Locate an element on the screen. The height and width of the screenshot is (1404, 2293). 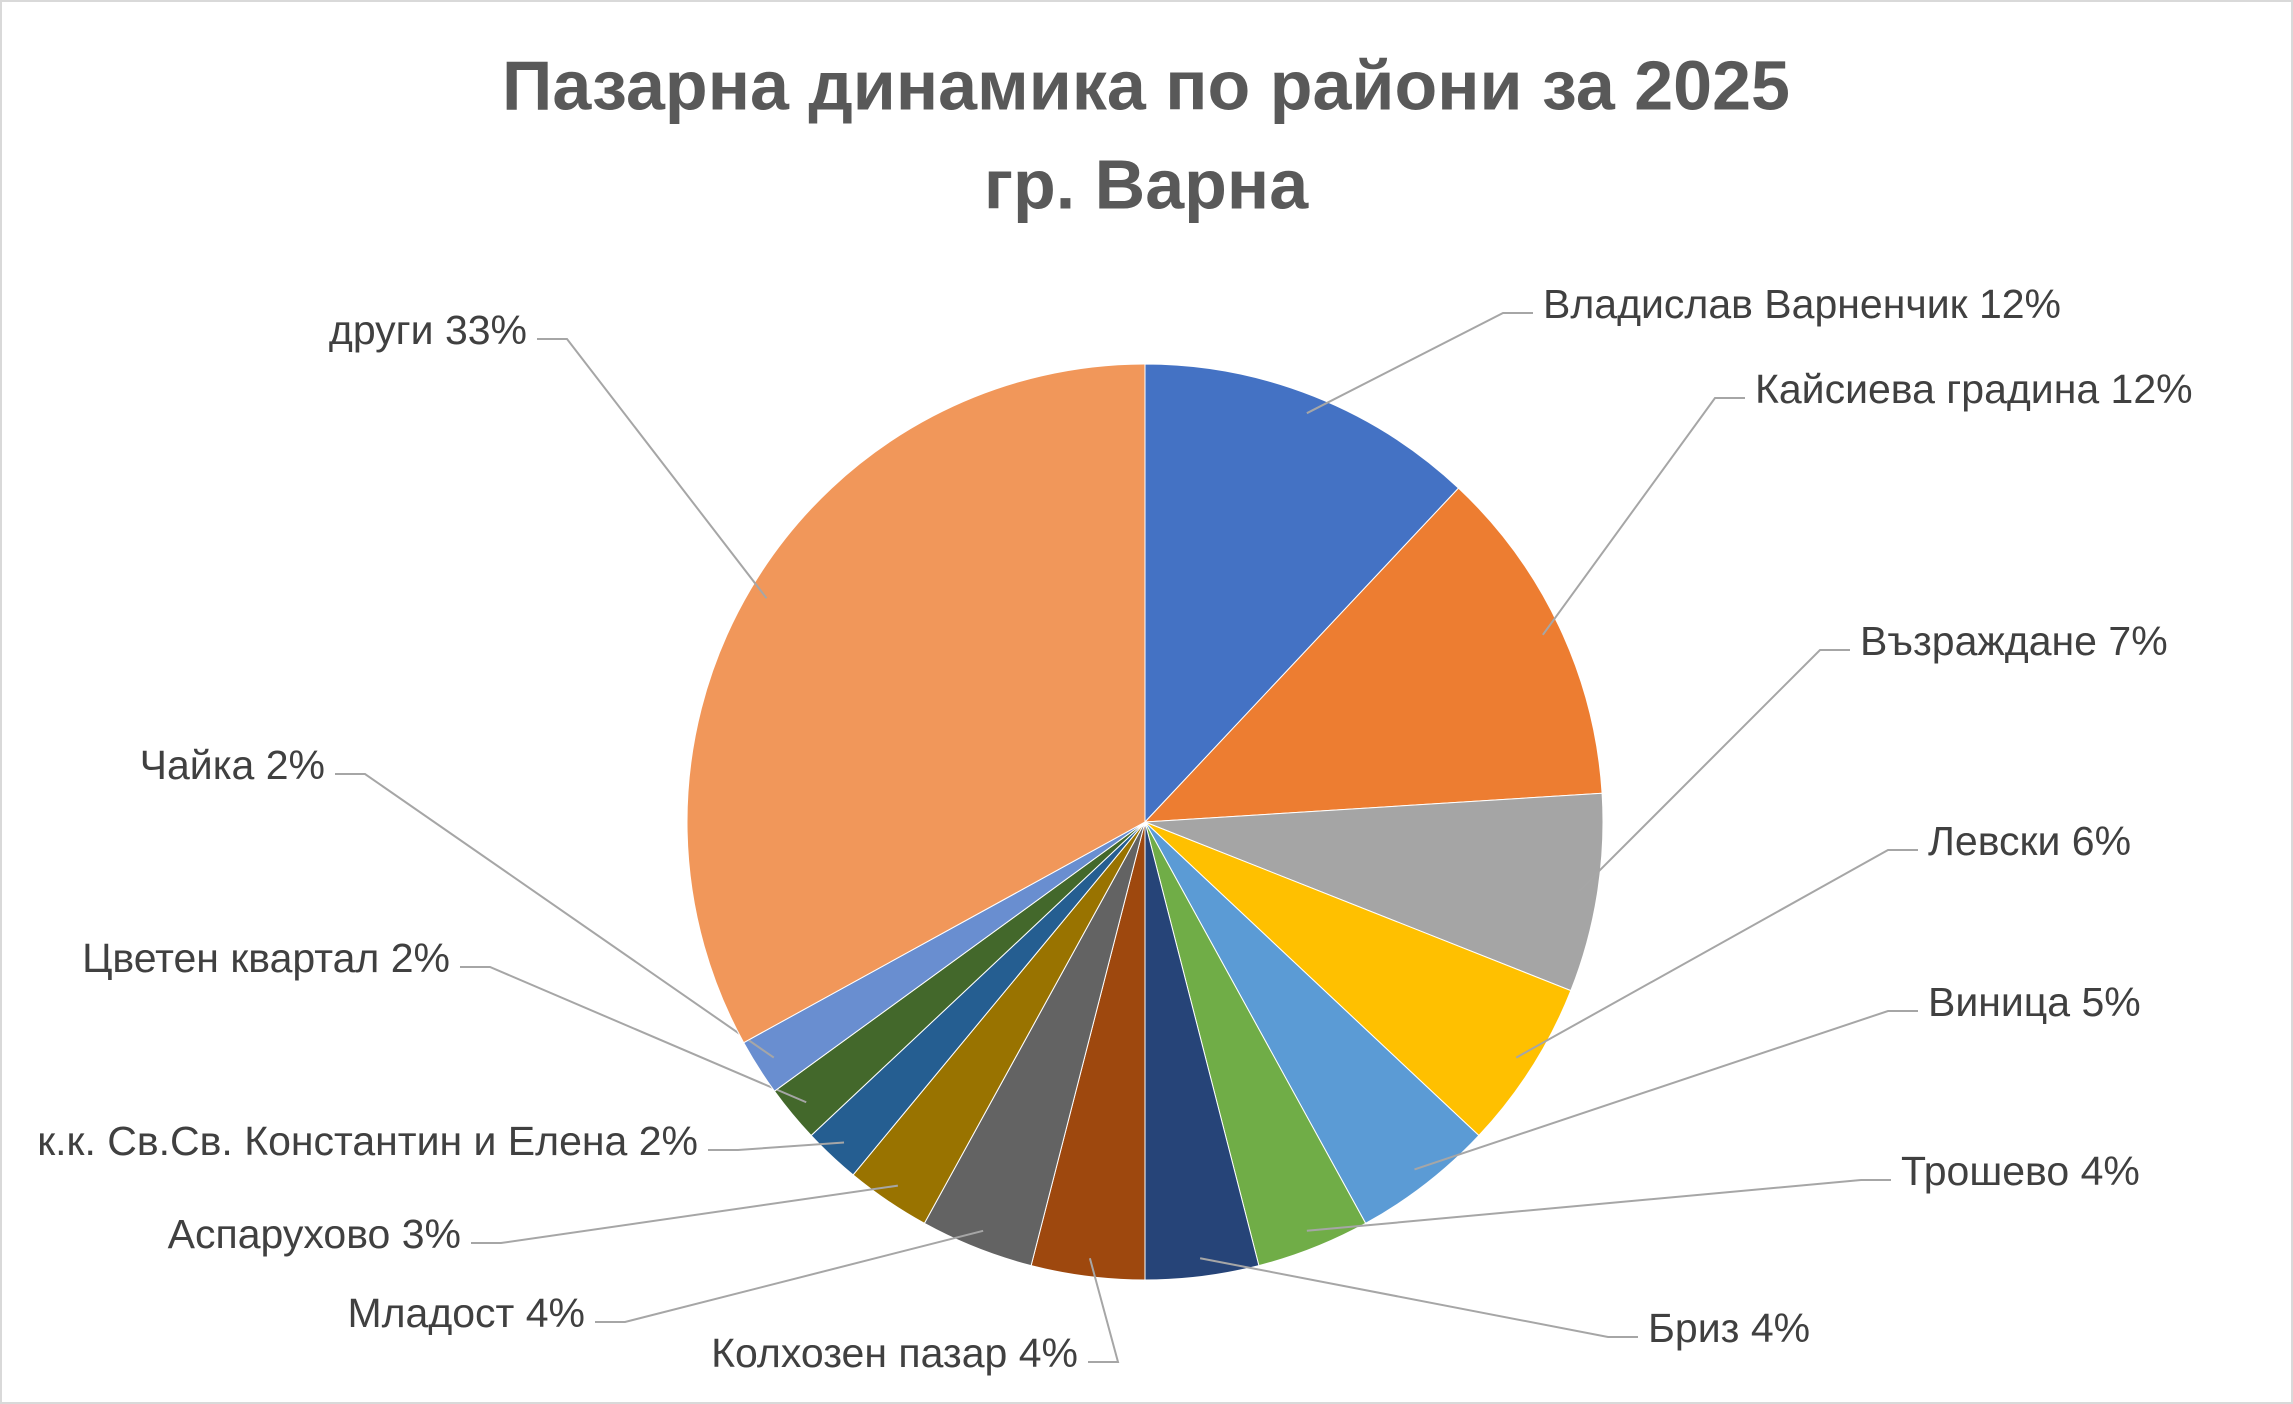
chart-title: Пазарна динамика по райони за 2025 is located at coordinates (1146, 85).